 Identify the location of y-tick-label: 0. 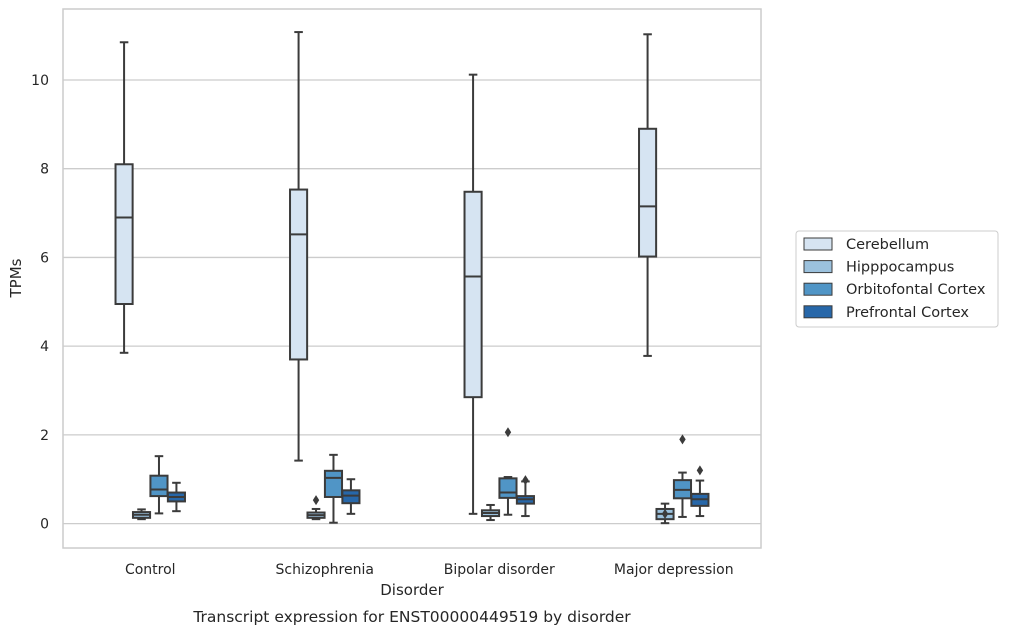
(44, 525).